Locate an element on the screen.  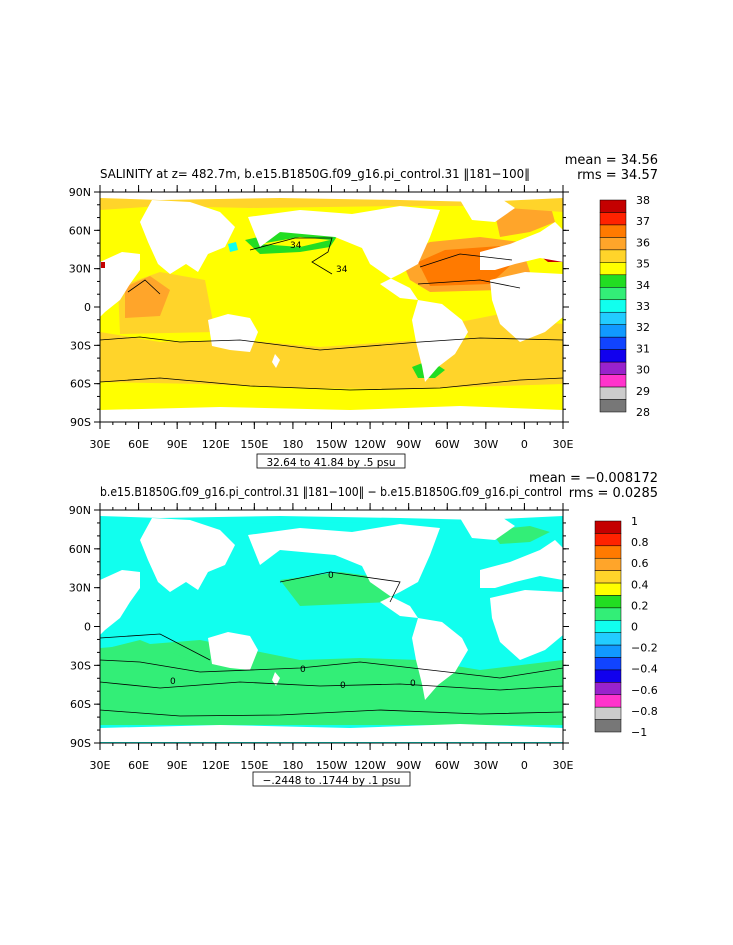
colorbar-label: 28 is located at coordinates (643, 412).